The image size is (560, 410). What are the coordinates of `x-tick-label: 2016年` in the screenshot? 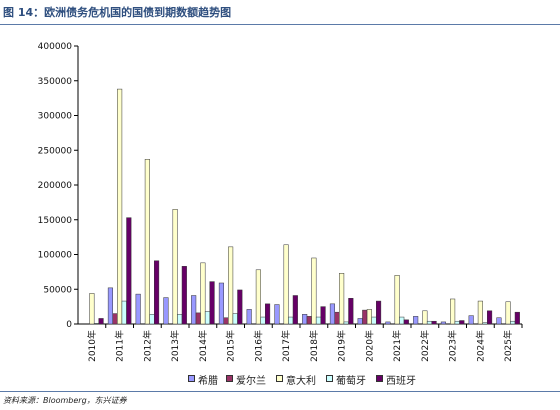 It's located at (258, 346).